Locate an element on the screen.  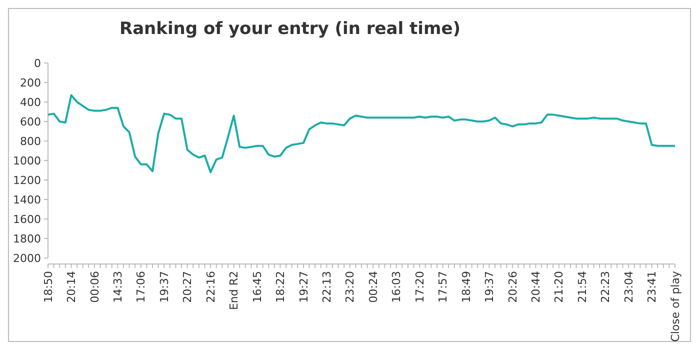
x-tick-label: 16:03 is located at coordinates (397, 287).